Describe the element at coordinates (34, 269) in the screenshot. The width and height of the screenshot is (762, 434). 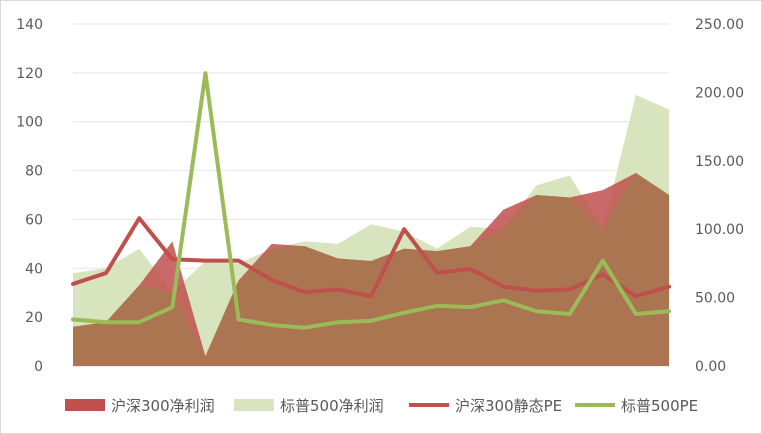
I see `left-tick-label: 40` at that location.